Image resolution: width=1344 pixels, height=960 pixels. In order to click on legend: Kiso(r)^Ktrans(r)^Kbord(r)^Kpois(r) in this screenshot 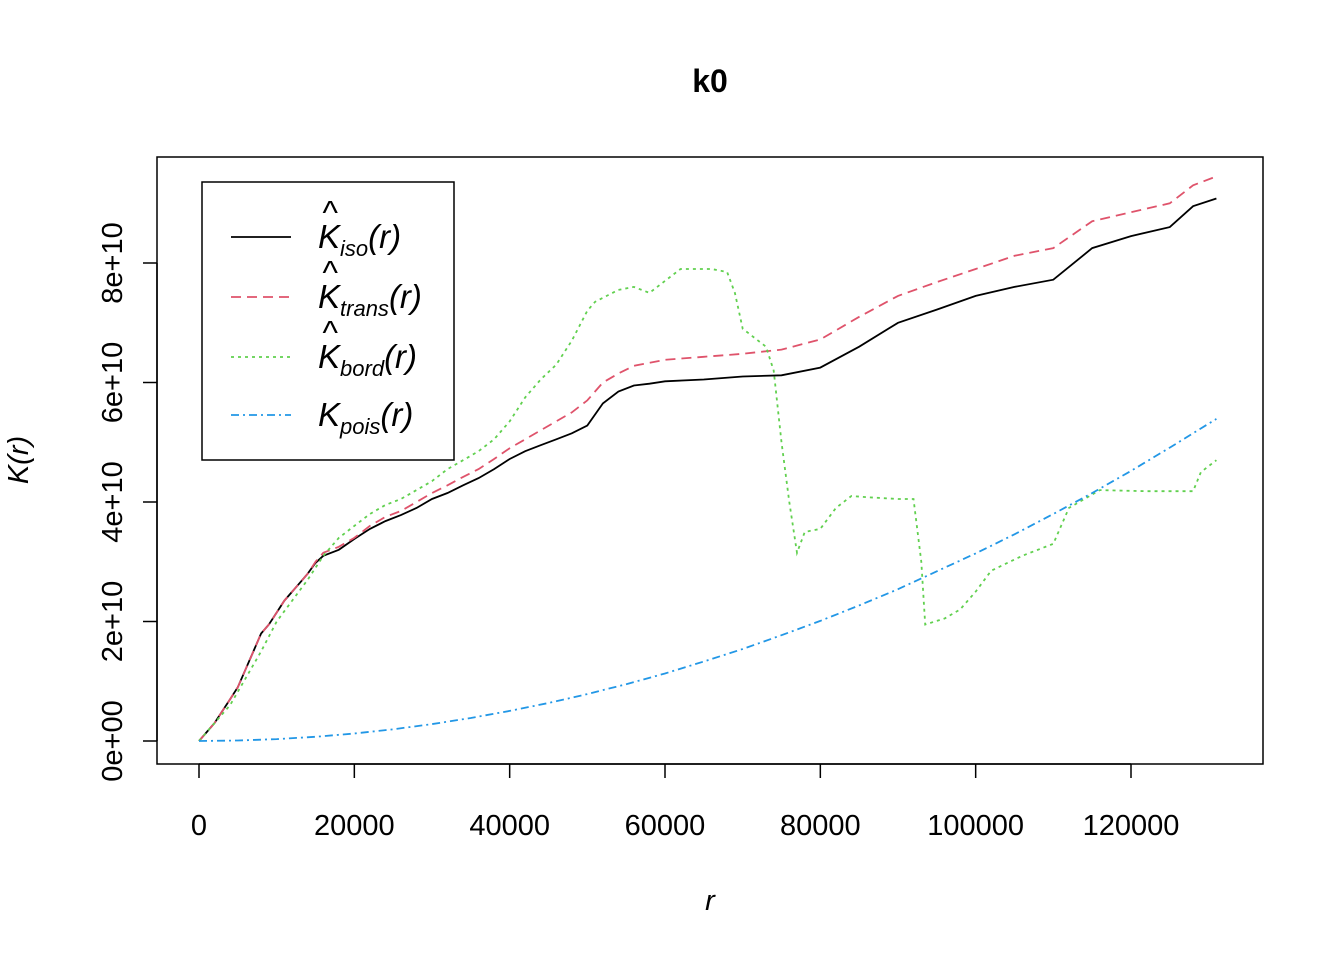, I will do `click(328, 321)`.